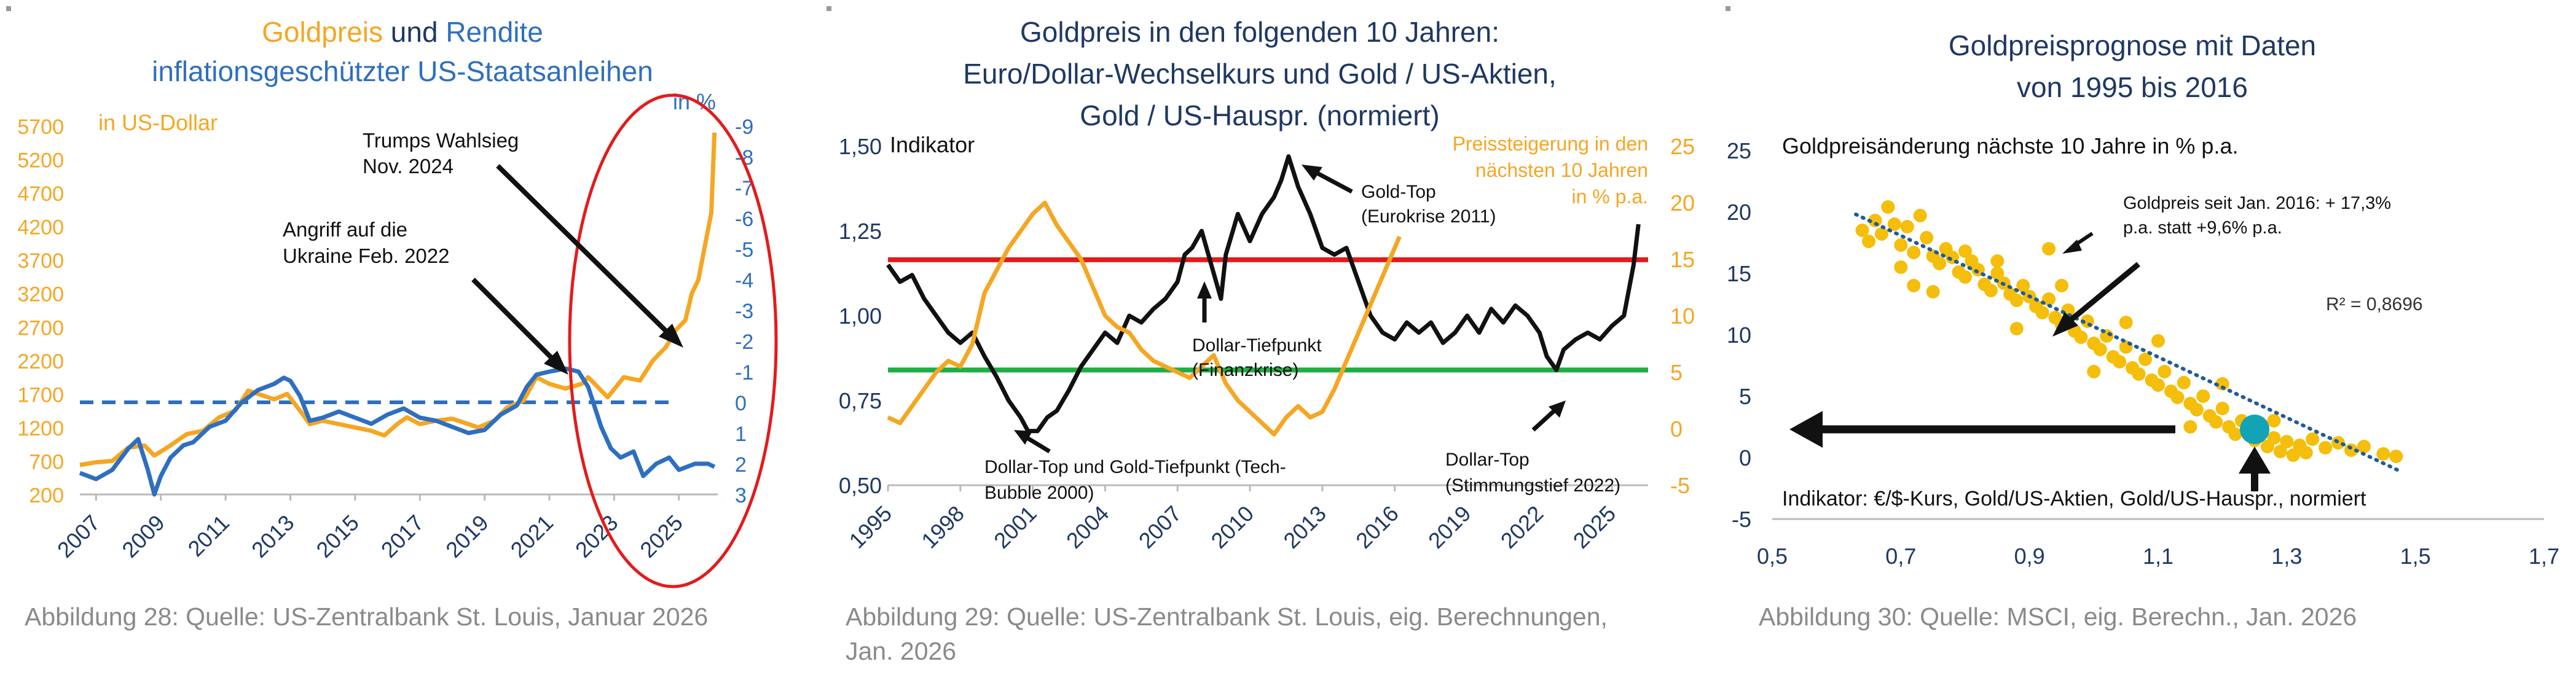 The height and width of the screenshot is (691, 2576). I want to click on x-tick-label: 2019, so click(1449, 527).